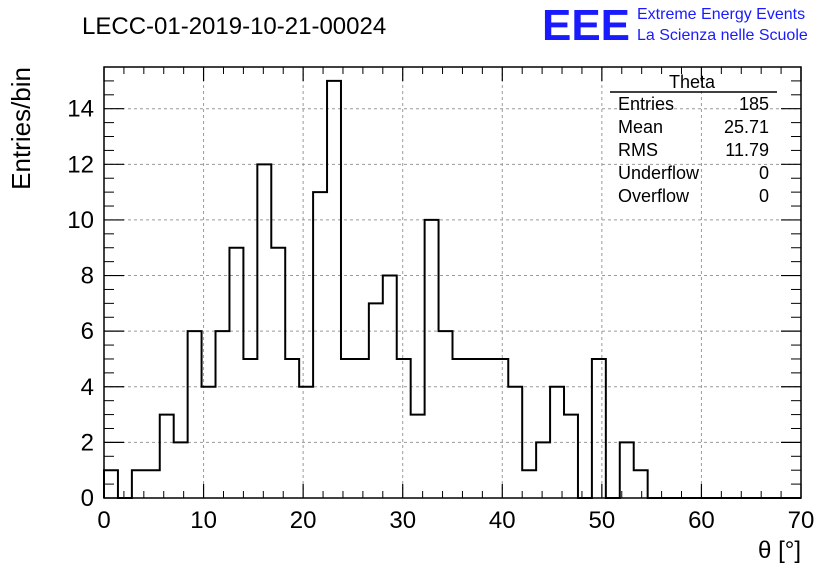 The width and height of the screenshot is (836, 572). I want to click on stats-row-label: RMS, so click(638, 150).